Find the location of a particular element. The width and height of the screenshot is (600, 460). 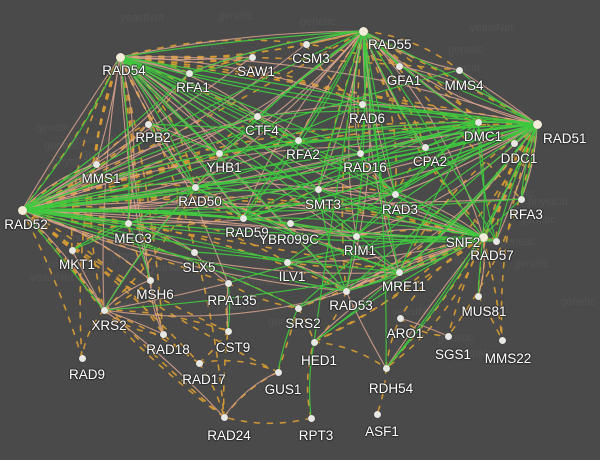

node-rad53 is located at coordinates (346, 291).